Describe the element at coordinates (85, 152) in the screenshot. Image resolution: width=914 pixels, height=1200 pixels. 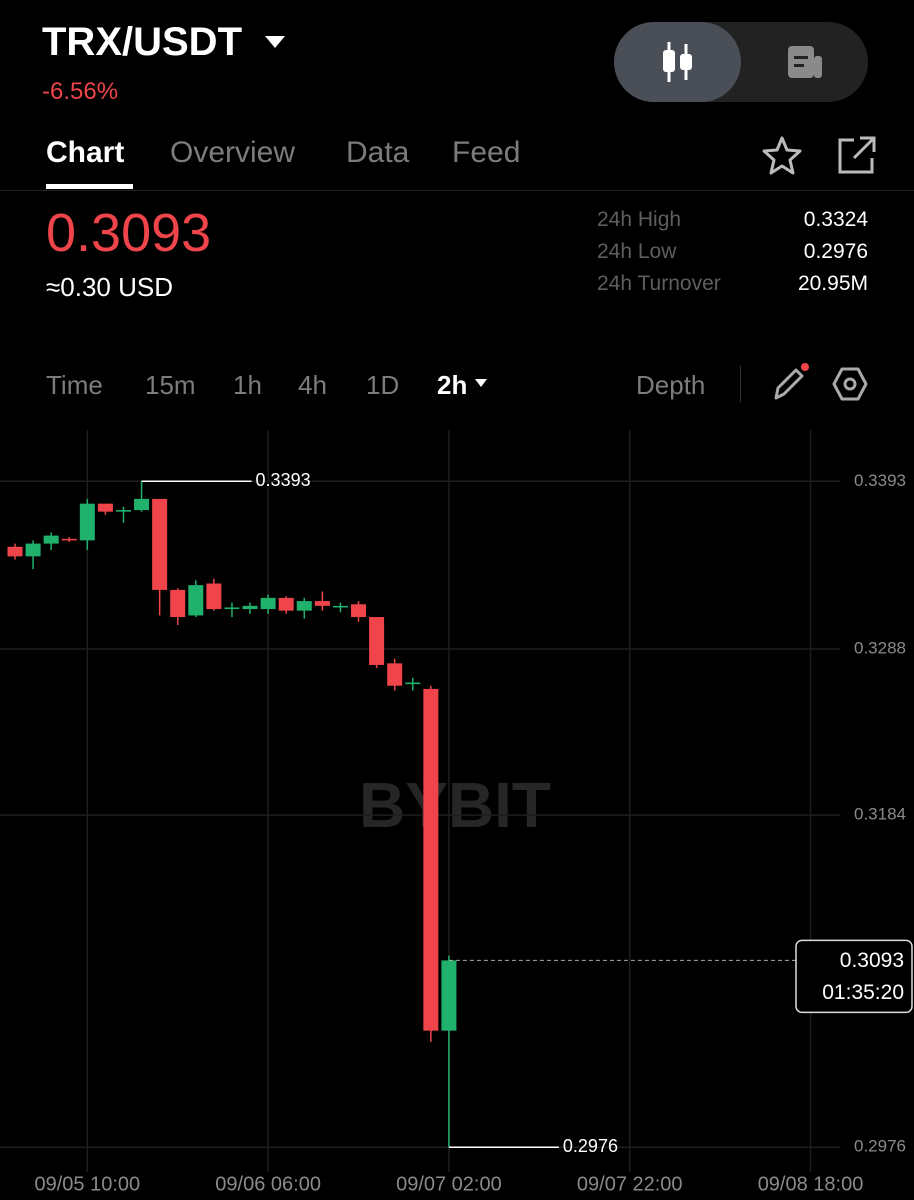
I see `tab: Chart` at that location.